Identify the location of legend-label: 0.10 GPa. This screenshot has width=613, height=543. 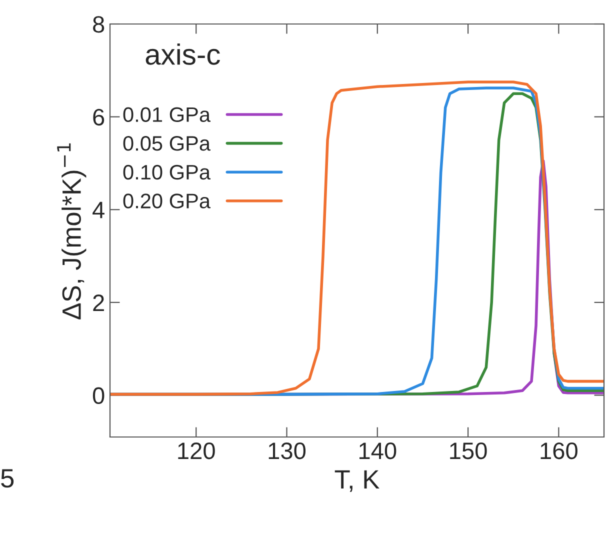
(167, 172).